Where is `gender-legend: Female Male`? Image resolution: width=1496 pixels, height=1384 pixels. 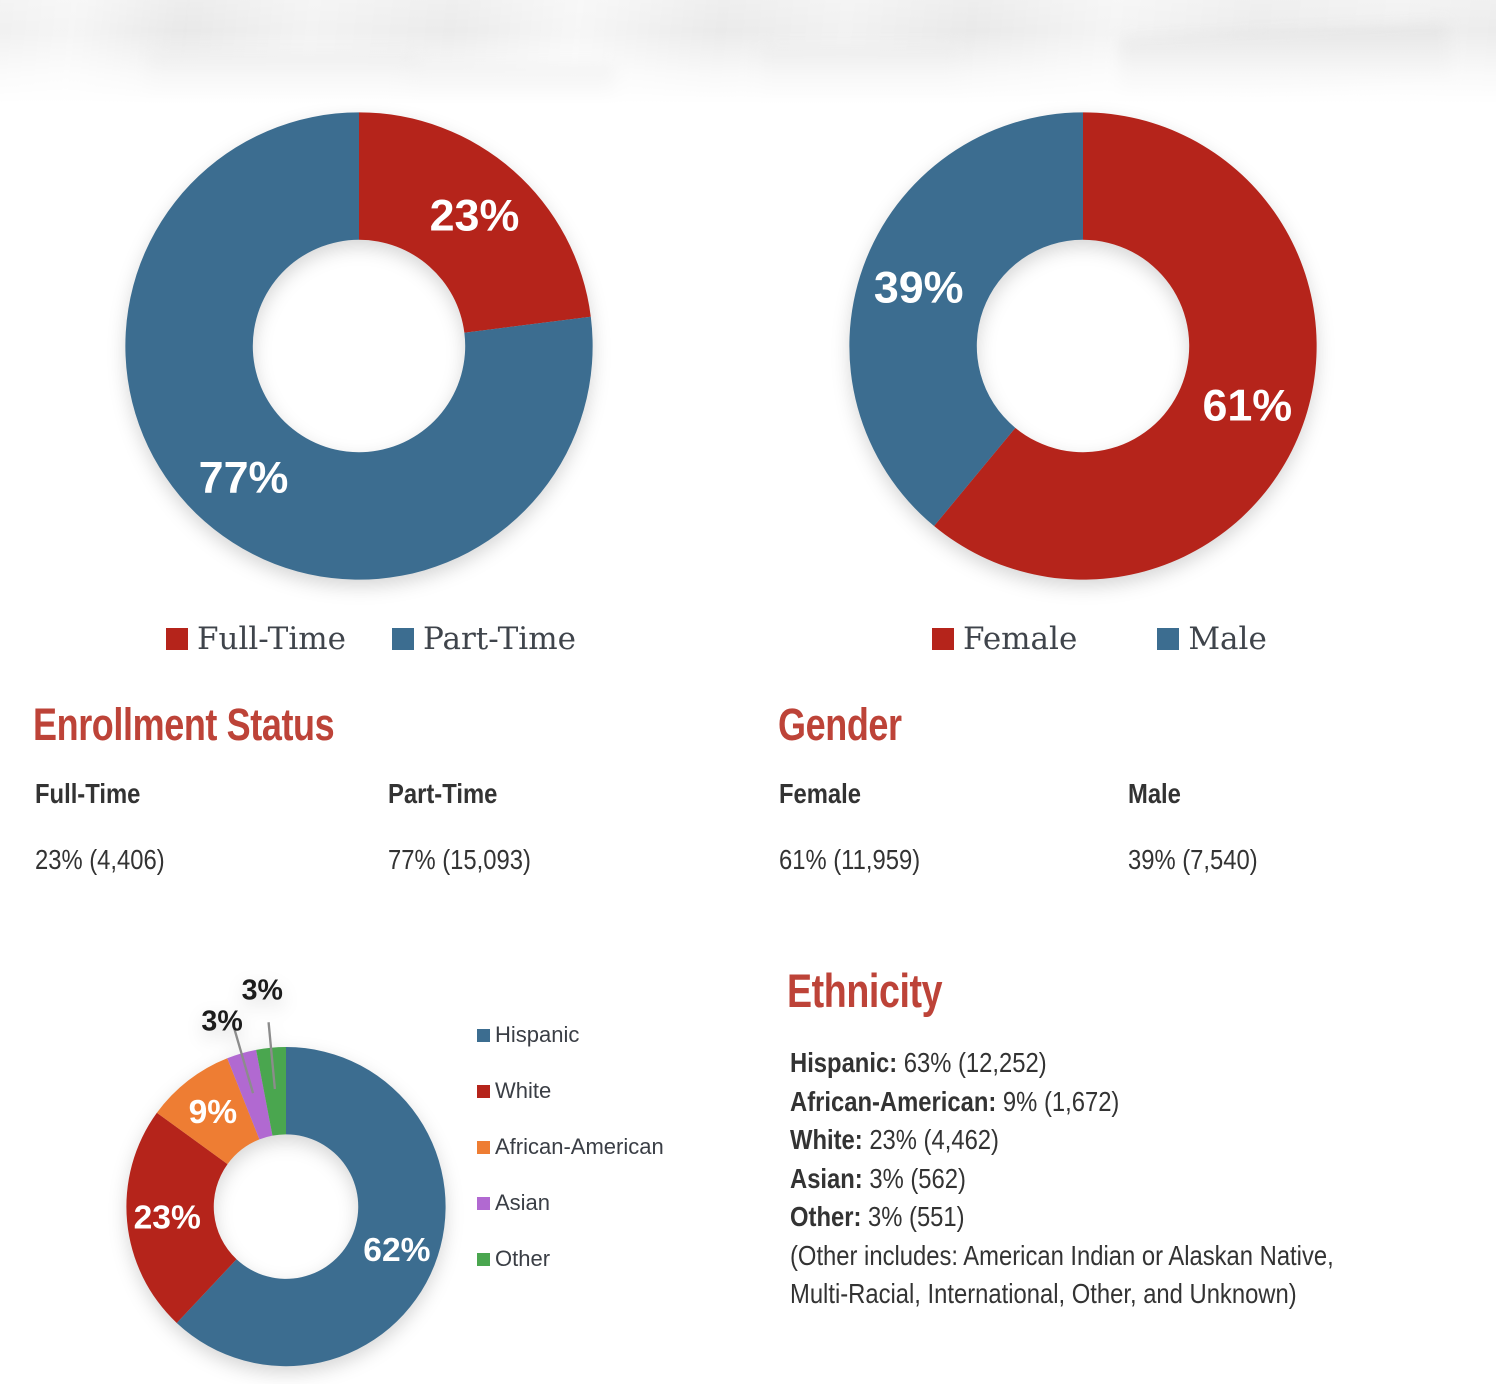 gender-legend: Female Male is located at coordinates (1099, 639).